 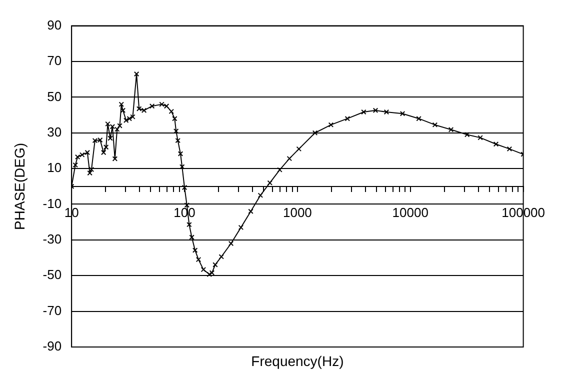 What do you see at coordinates (52, 239) in the screenshot?
I see `y-tick-label: -30` at bounding box center [52, 239].